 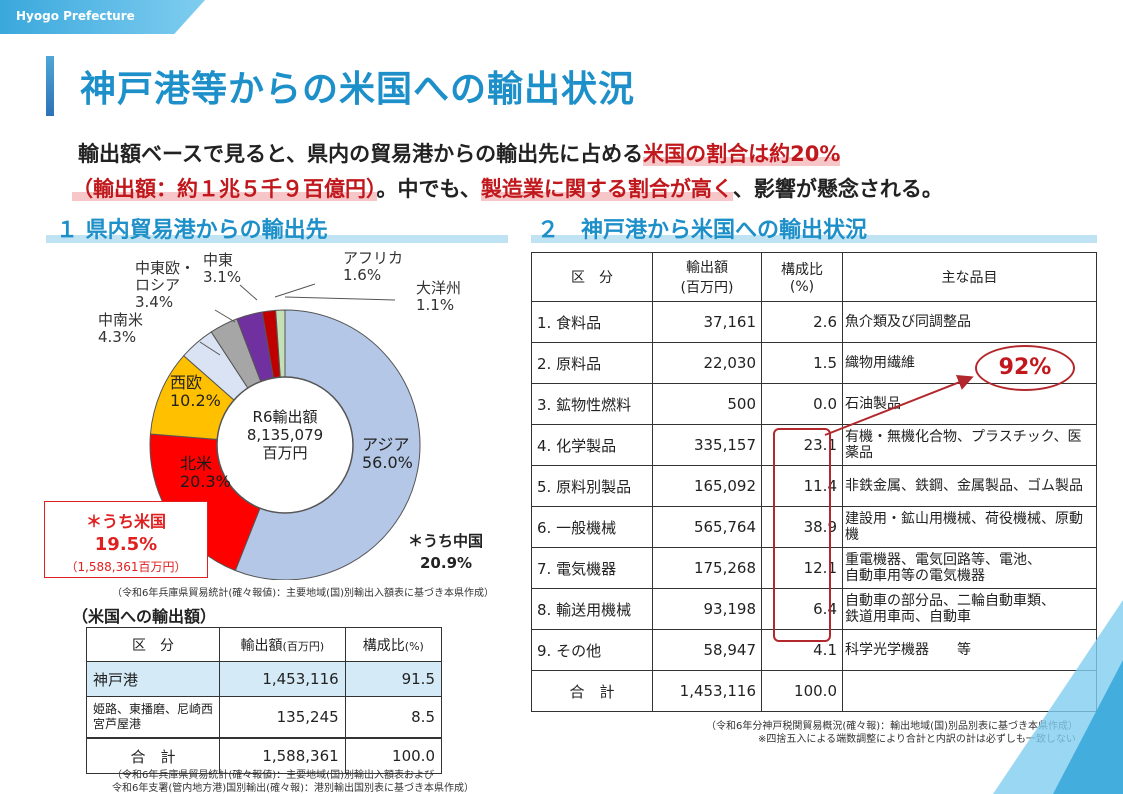 I want to click on slice-pct: 1.1%, so click(x=435, y=305).